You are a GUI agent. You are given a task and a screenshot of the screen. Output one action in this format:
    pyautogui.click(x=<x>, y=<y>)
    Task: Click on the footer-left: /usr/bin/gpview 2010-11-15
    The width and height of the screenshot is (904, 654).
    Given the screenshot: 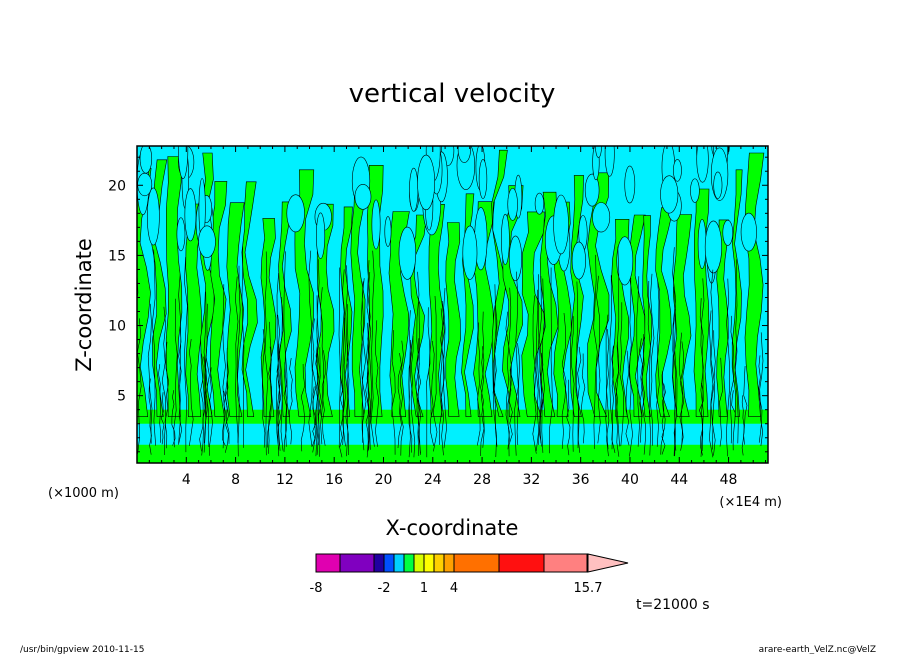 What is the action you would take?
    pyautogui.click(x=82, y=649)
    